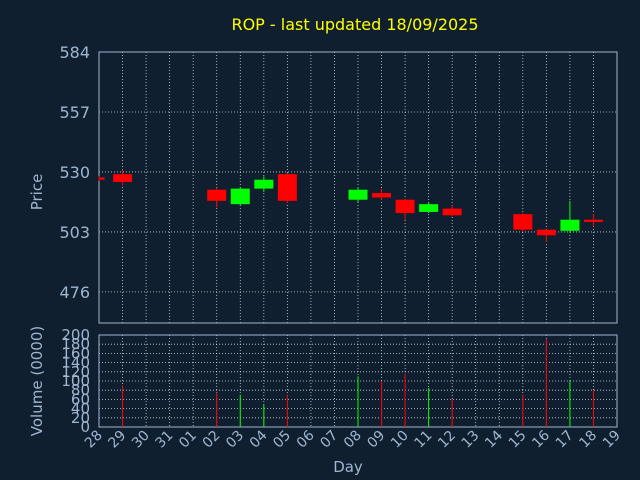 The width and height of the screenshot is (640, 480). Describe the element at coordinates (329, 440) in the screenshot. I see `x-tick-label: 07` at that location.